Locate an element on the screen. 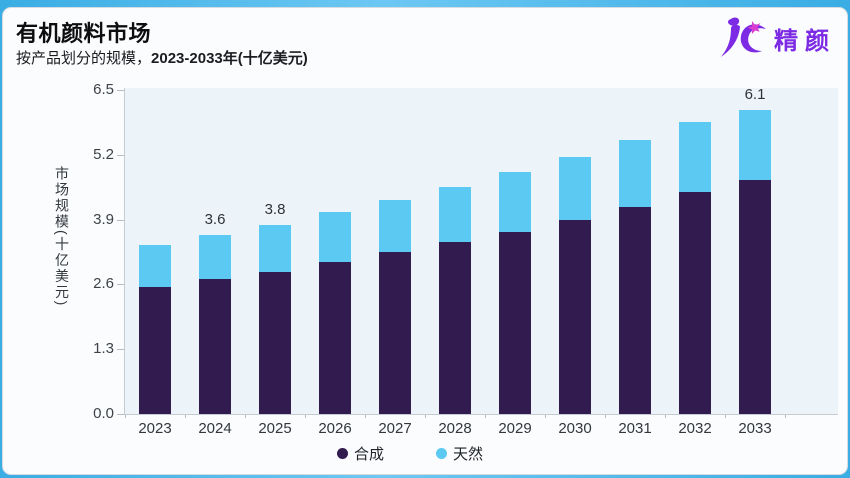  x-tick-label-2031: 2031 is located at coordinates (635, 428).